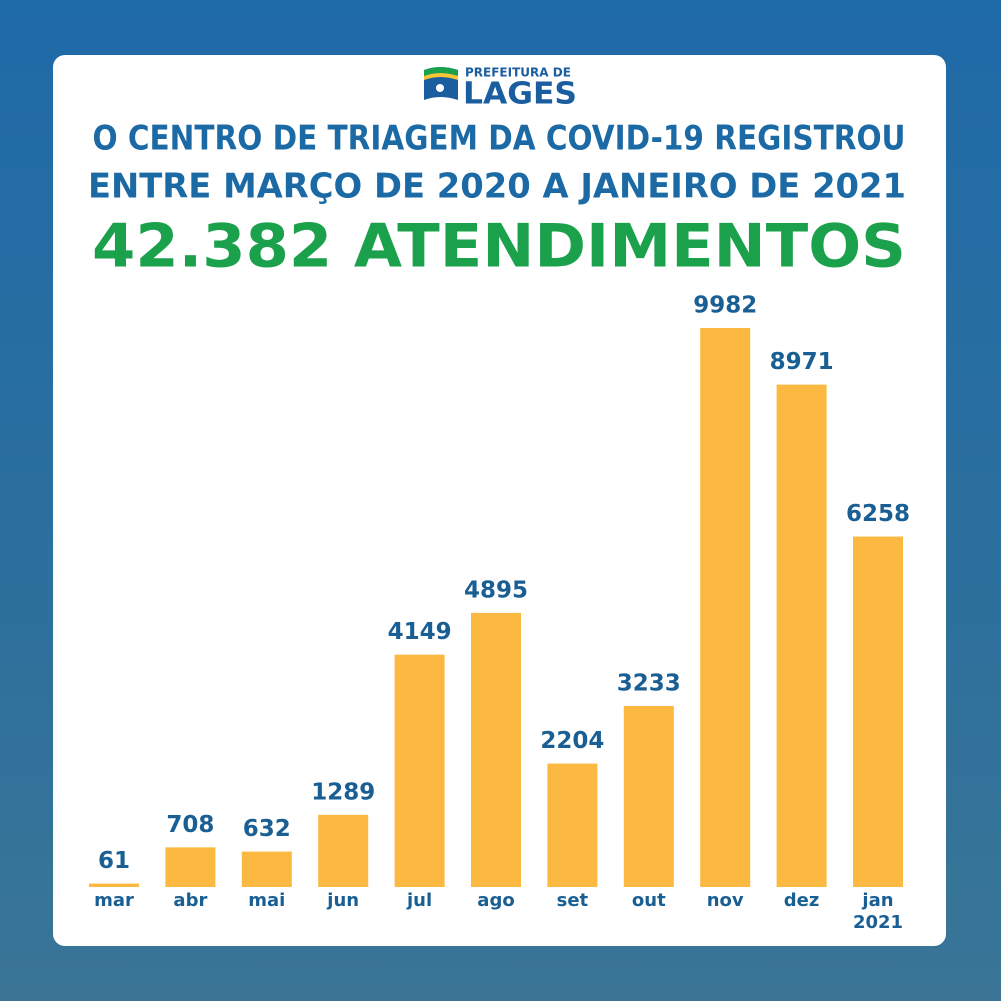 The width and height of the screenshot is (1001, 1001). I want to click on value-label: 4895, so click(496, 590).